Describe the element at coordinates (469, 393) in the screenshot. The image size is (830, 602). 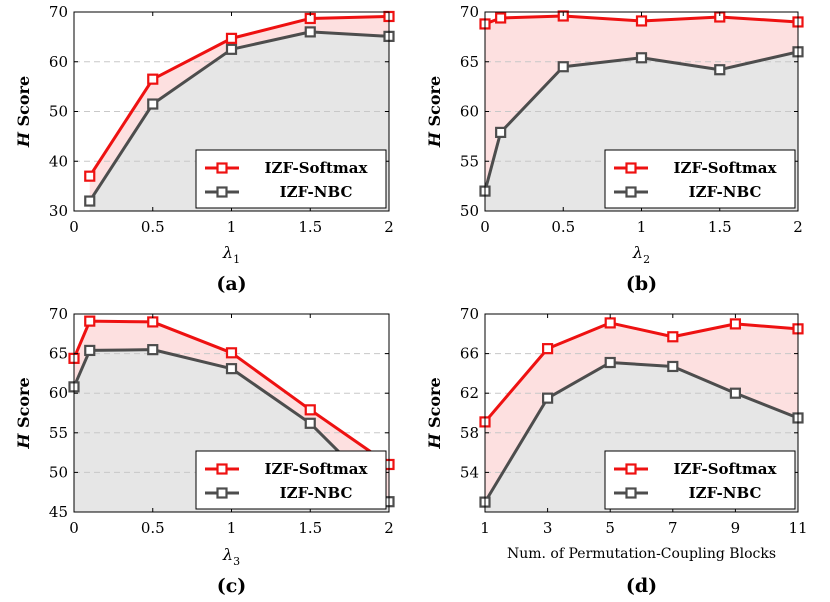
I see `y-tick-label: 62` at that location.